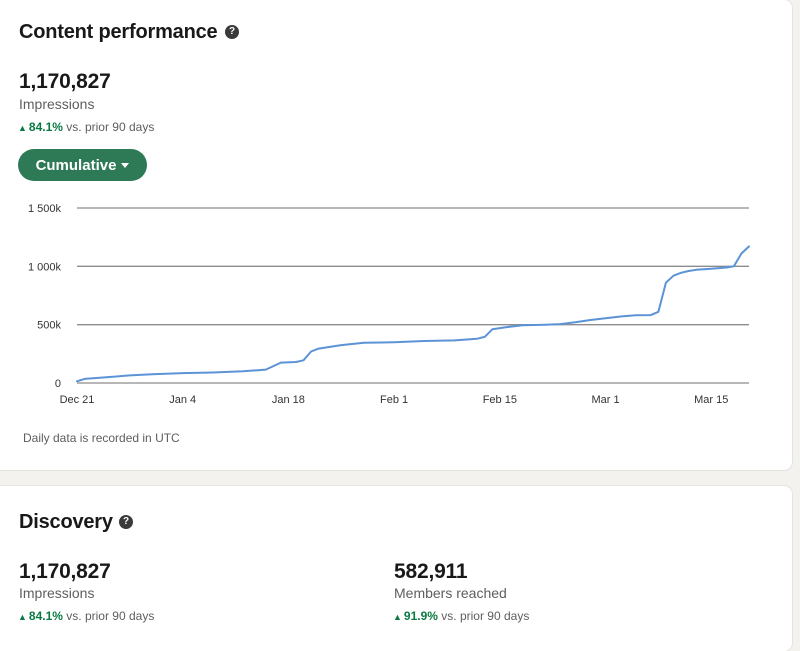 The height and width of the screenshot is (651, 800). What do you see at coordinates (182, 400) in the screenshot?
I see `x-tick-label: Jan 4` at bounding box center [182, 400].